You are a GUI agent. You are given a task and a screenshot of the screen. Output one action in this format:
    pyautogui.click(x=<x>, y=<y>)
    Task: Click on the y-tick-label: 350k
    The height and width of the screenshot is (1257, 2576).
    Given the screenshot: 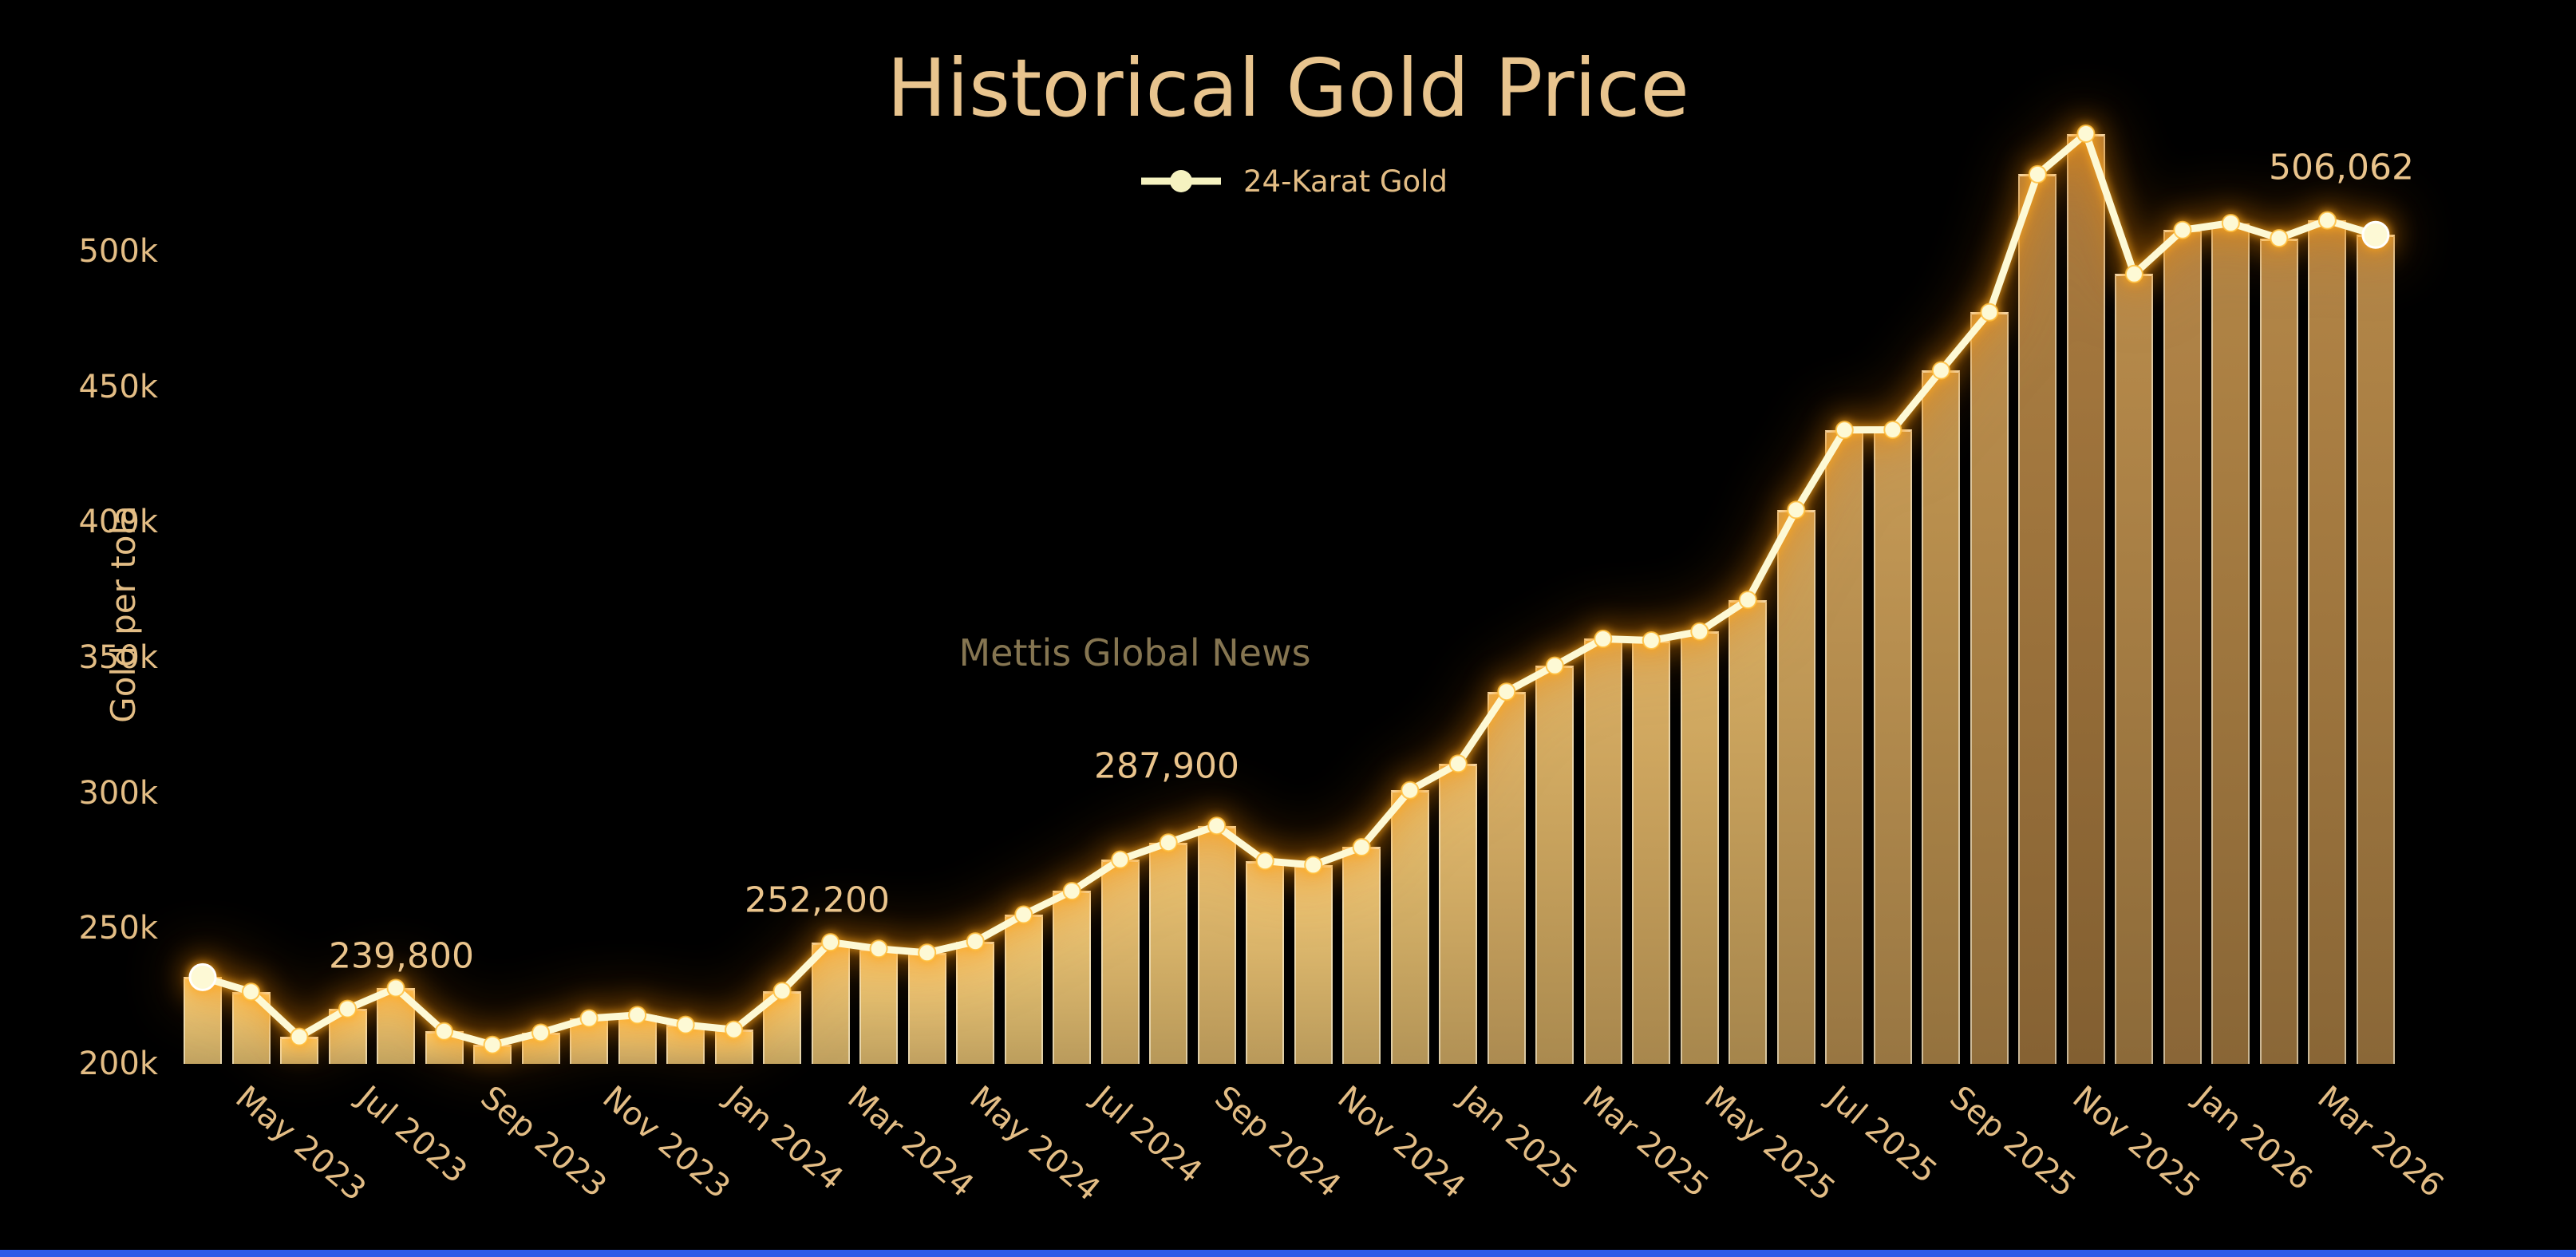 What is the action you would take?
    pyautogui.click(x=118, y=657)
    